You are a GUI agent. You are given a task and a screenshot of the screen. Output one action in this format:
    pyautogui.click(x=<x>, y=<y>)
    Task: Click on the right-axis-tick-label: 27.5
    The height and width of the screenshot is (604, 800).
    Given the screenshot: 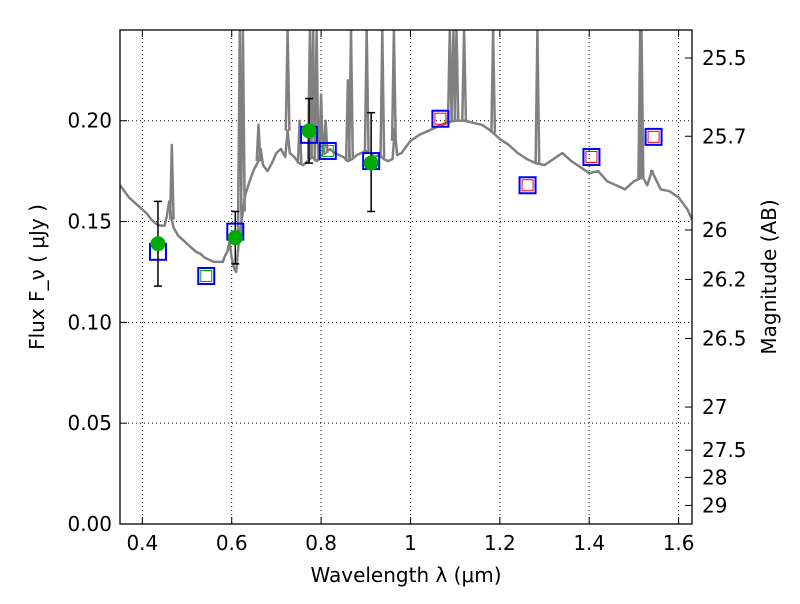 What is the action you would take?
    pyautogui.click(x=724, y=450)
    